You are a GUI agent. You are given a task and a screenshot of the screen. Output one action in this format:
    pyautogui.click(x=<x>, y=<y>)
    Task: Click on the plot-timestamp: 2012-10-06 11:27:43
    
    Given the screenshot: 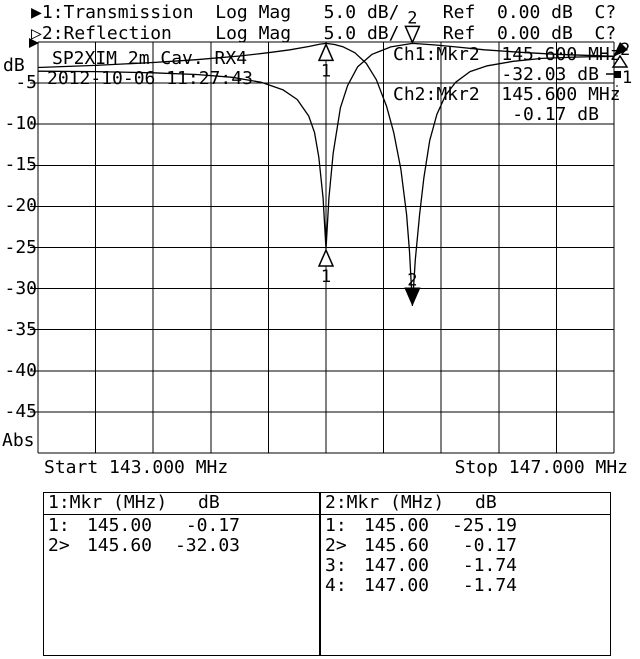 What is the action you would take?
    pyautogui.click(x=150, y=78)
    